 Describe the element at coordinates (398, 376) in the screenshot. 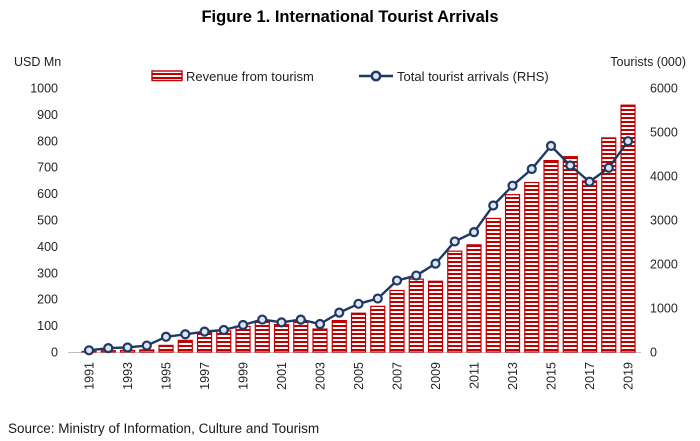

I see `x-tick-label-2007: 2007` at that location.